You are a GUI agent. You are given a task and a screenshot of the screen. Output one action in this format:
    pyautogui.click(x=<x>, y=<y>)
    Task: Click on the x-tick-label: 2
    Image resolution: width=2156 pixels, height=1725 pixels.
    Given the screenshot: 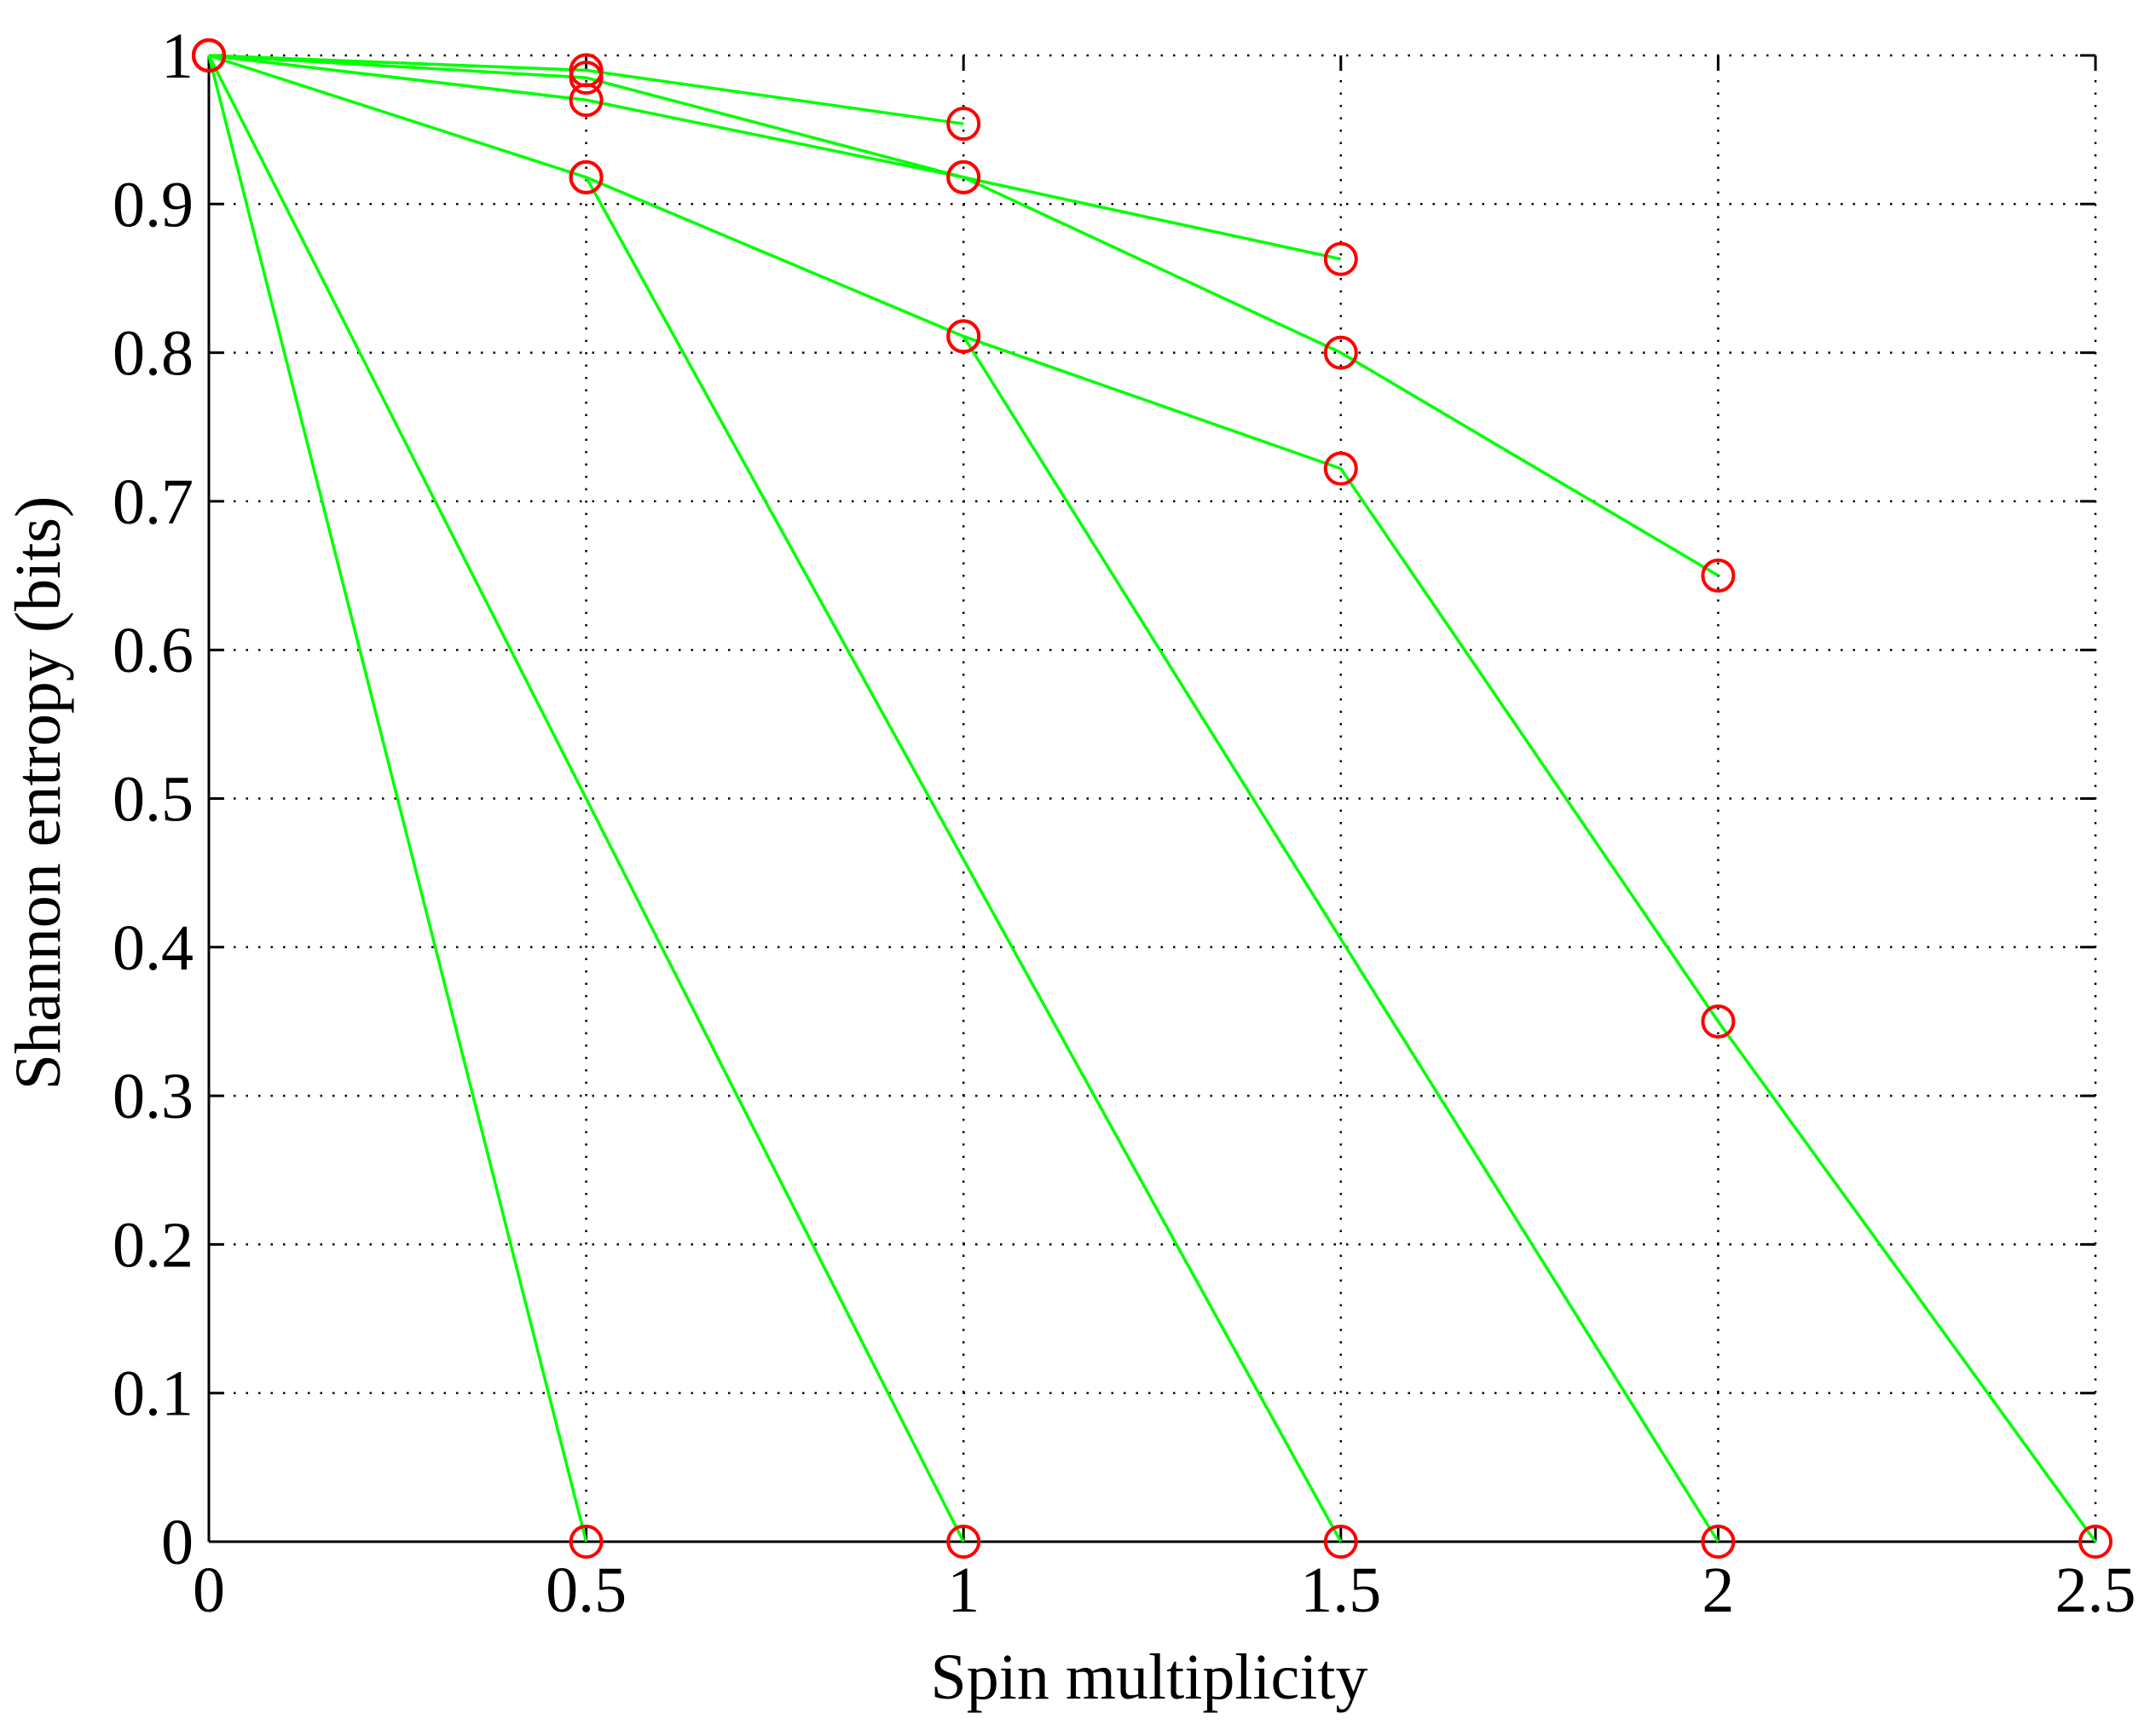 What is the action you would take?
    pyautogui.click(x=1718, y=1590)
    